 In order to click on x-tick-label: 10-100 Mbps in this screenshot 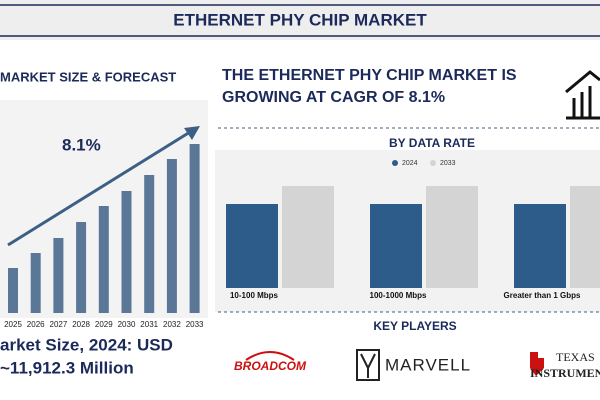, I will do `click(254, 295)`.